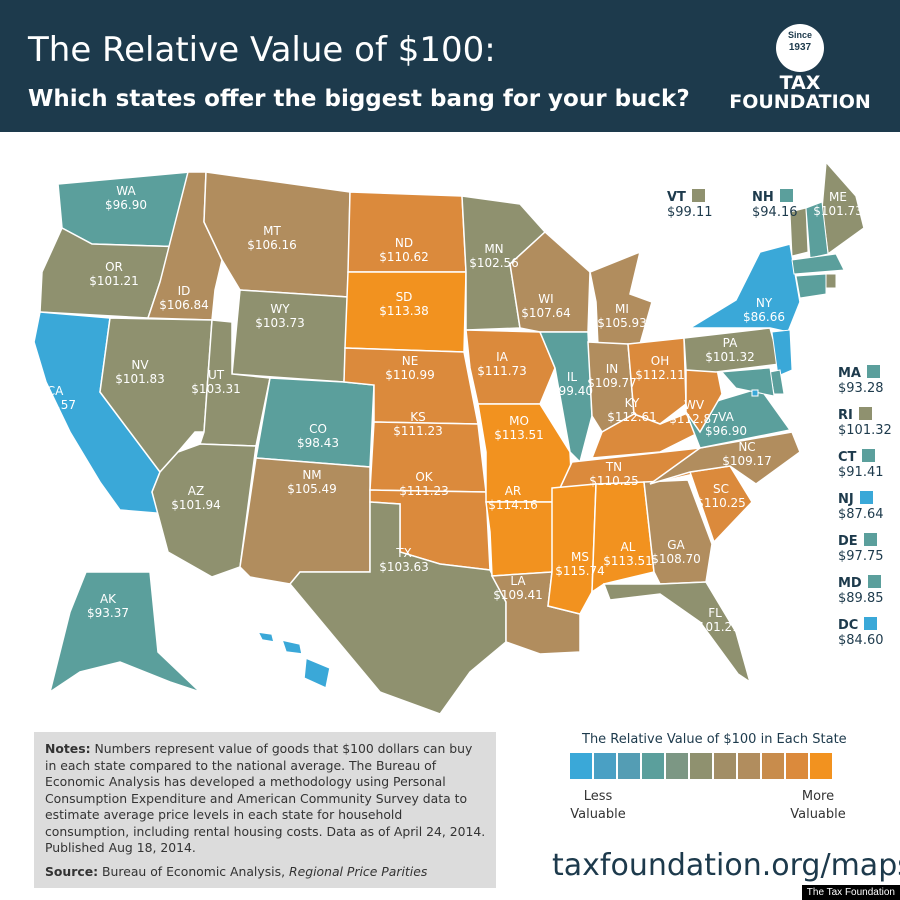  I want to click on state-value: $112.61, so click(632, 417).